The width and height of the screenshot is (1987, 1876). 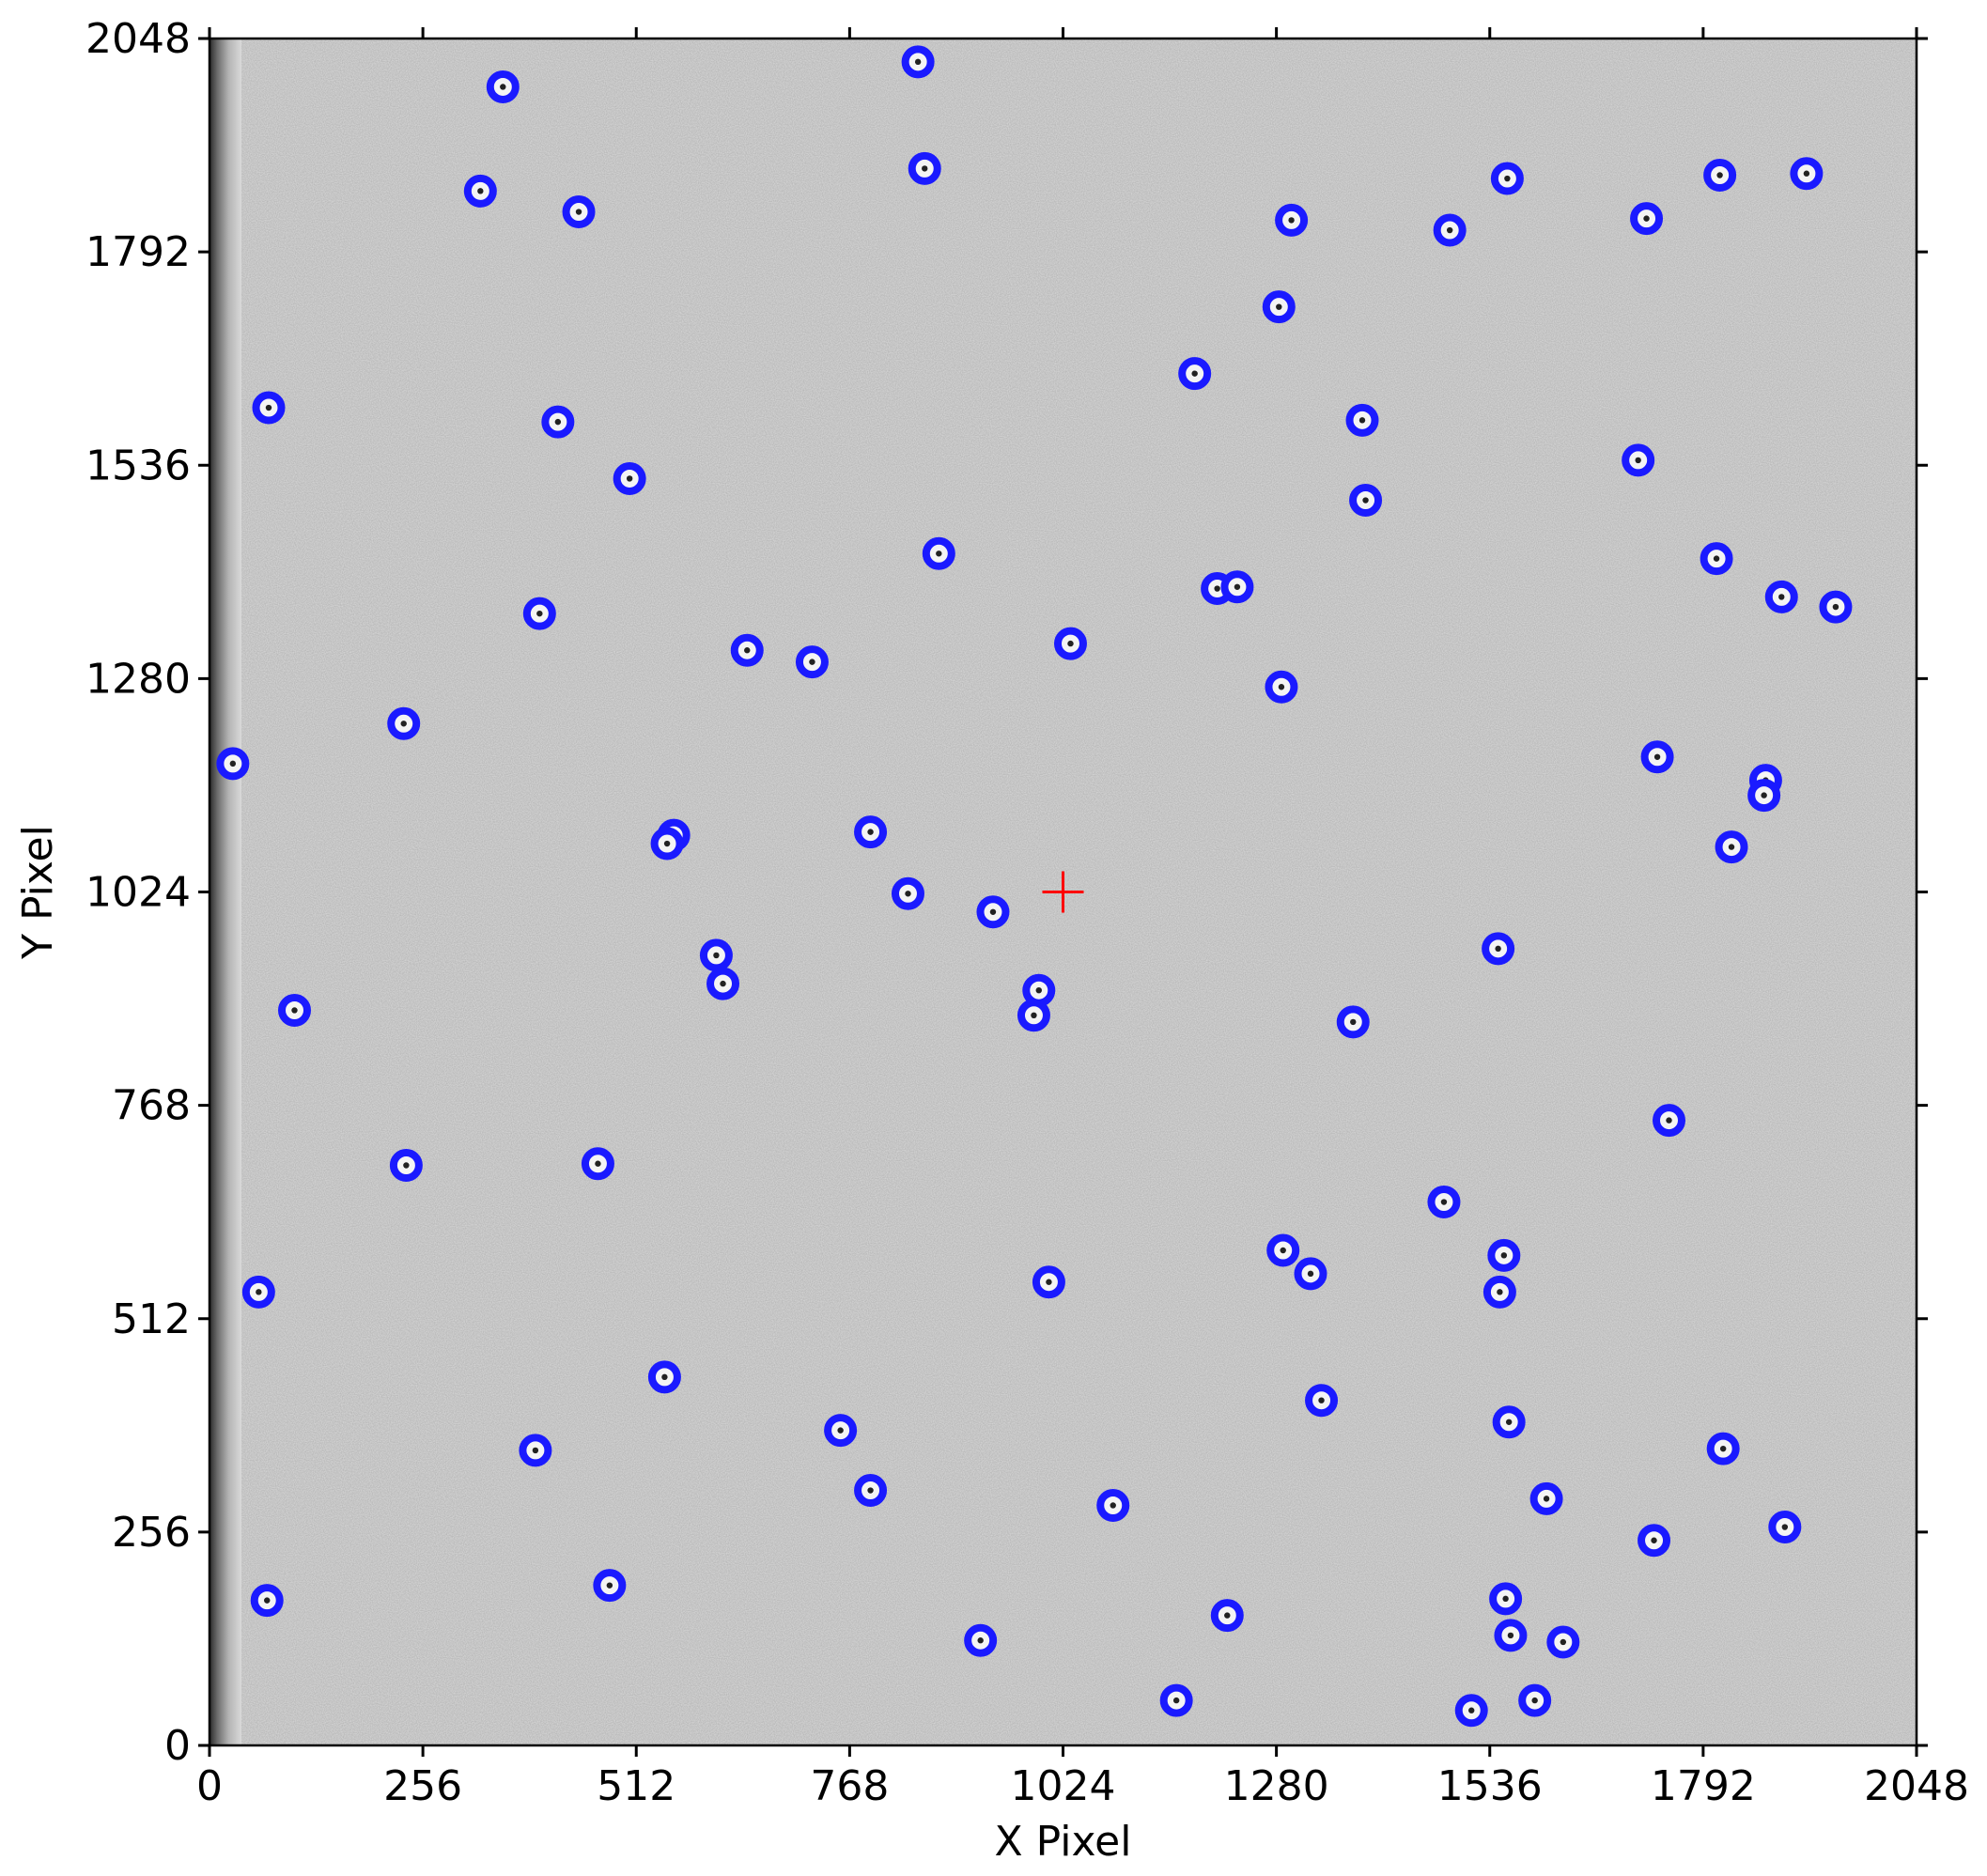 What do you see at coordinates (210, 1786) in the screenshot?
I see `x-tick-label: 0` at bounding box center [210, 1786].